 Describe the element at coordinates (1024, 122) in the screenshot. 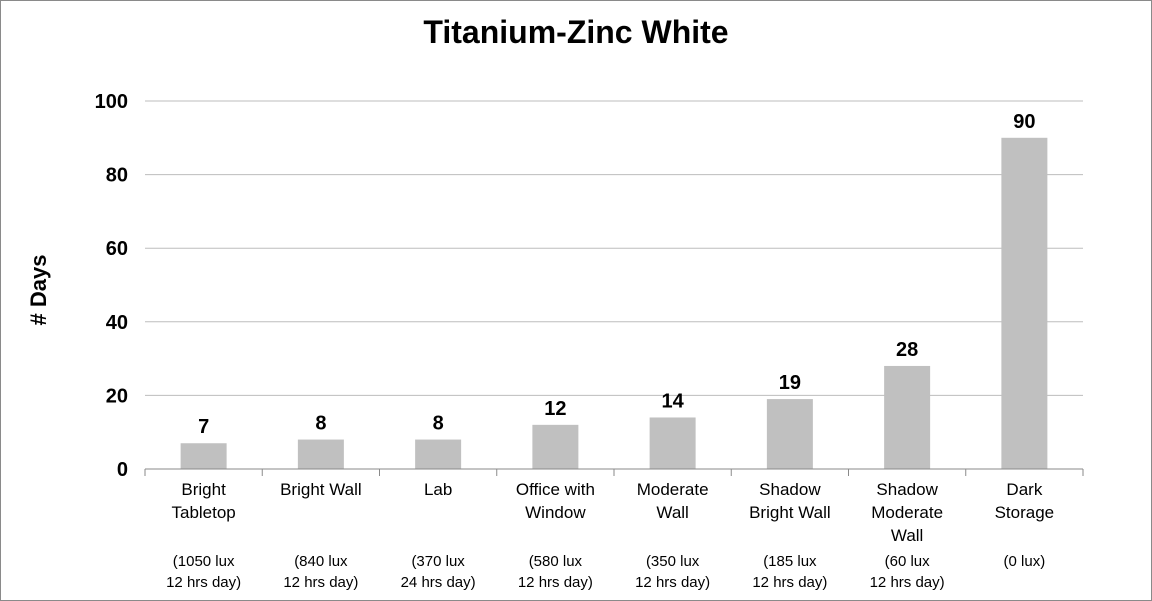

I see `data-label: 90` at that location.